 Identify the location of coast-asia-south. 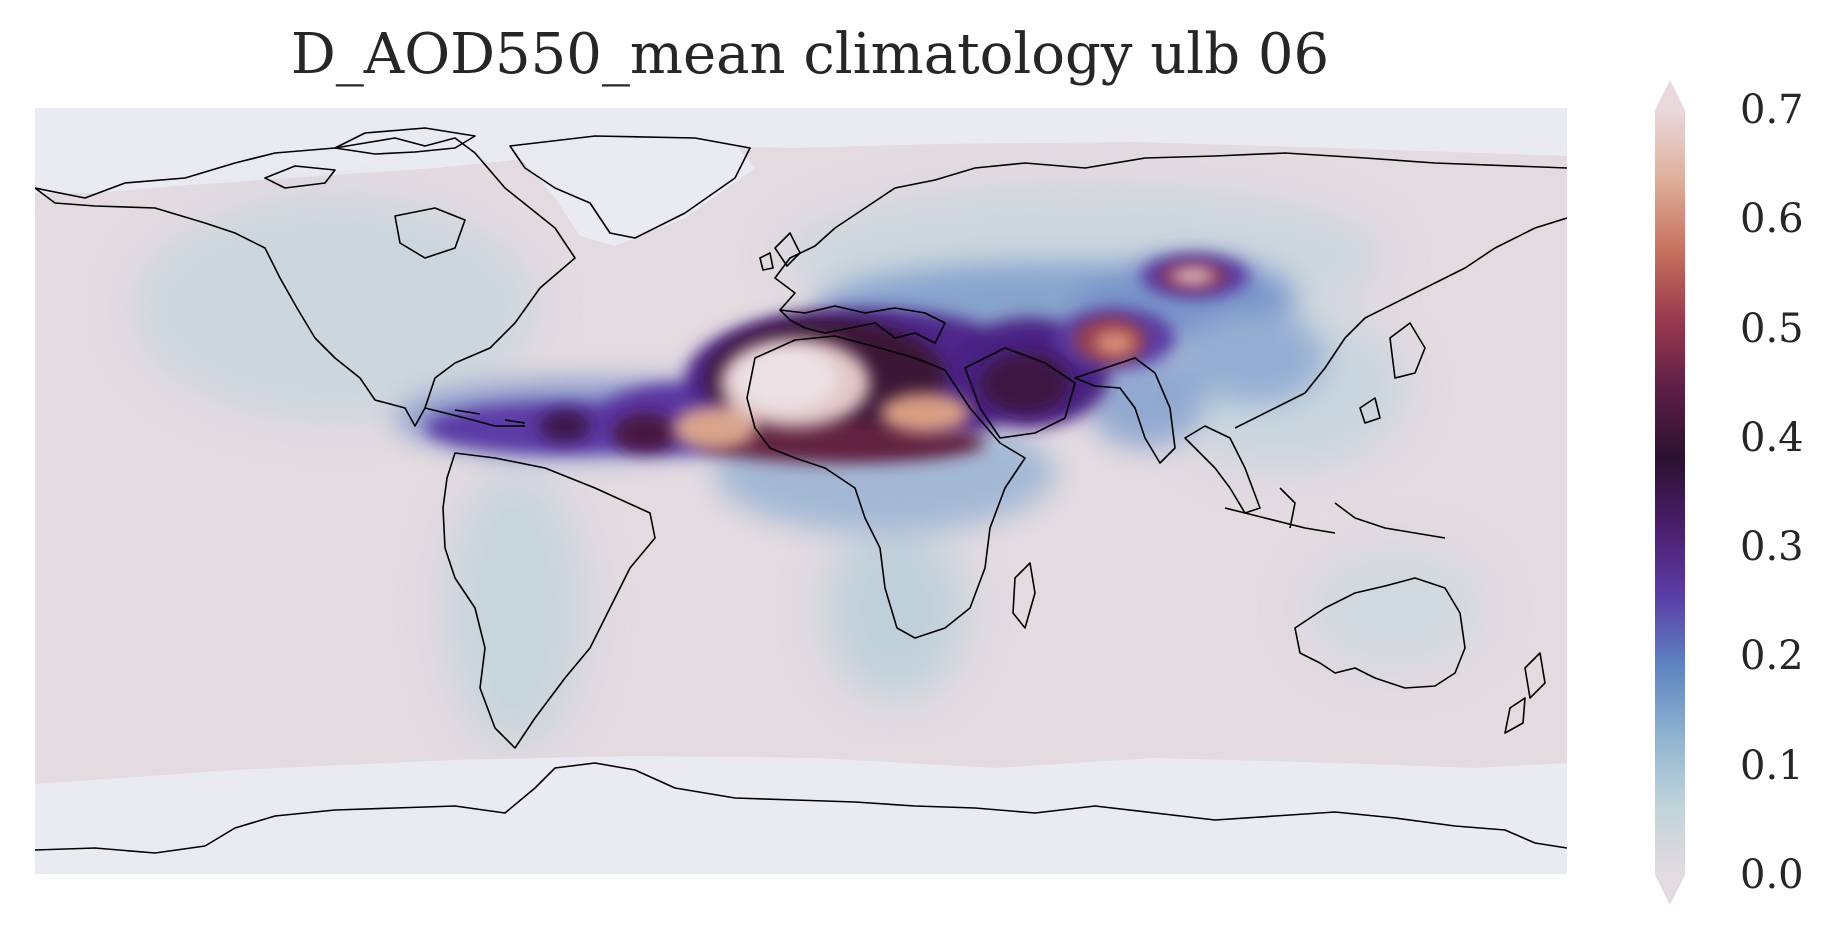
(1167, 435).